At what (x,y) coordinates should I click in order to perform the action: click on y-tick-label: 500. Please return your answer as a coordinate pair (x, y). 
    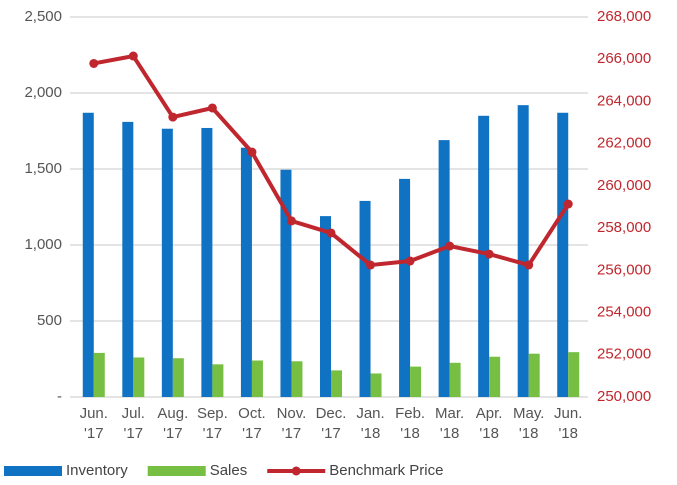
    Looking at the image, I should click on (49, 320).